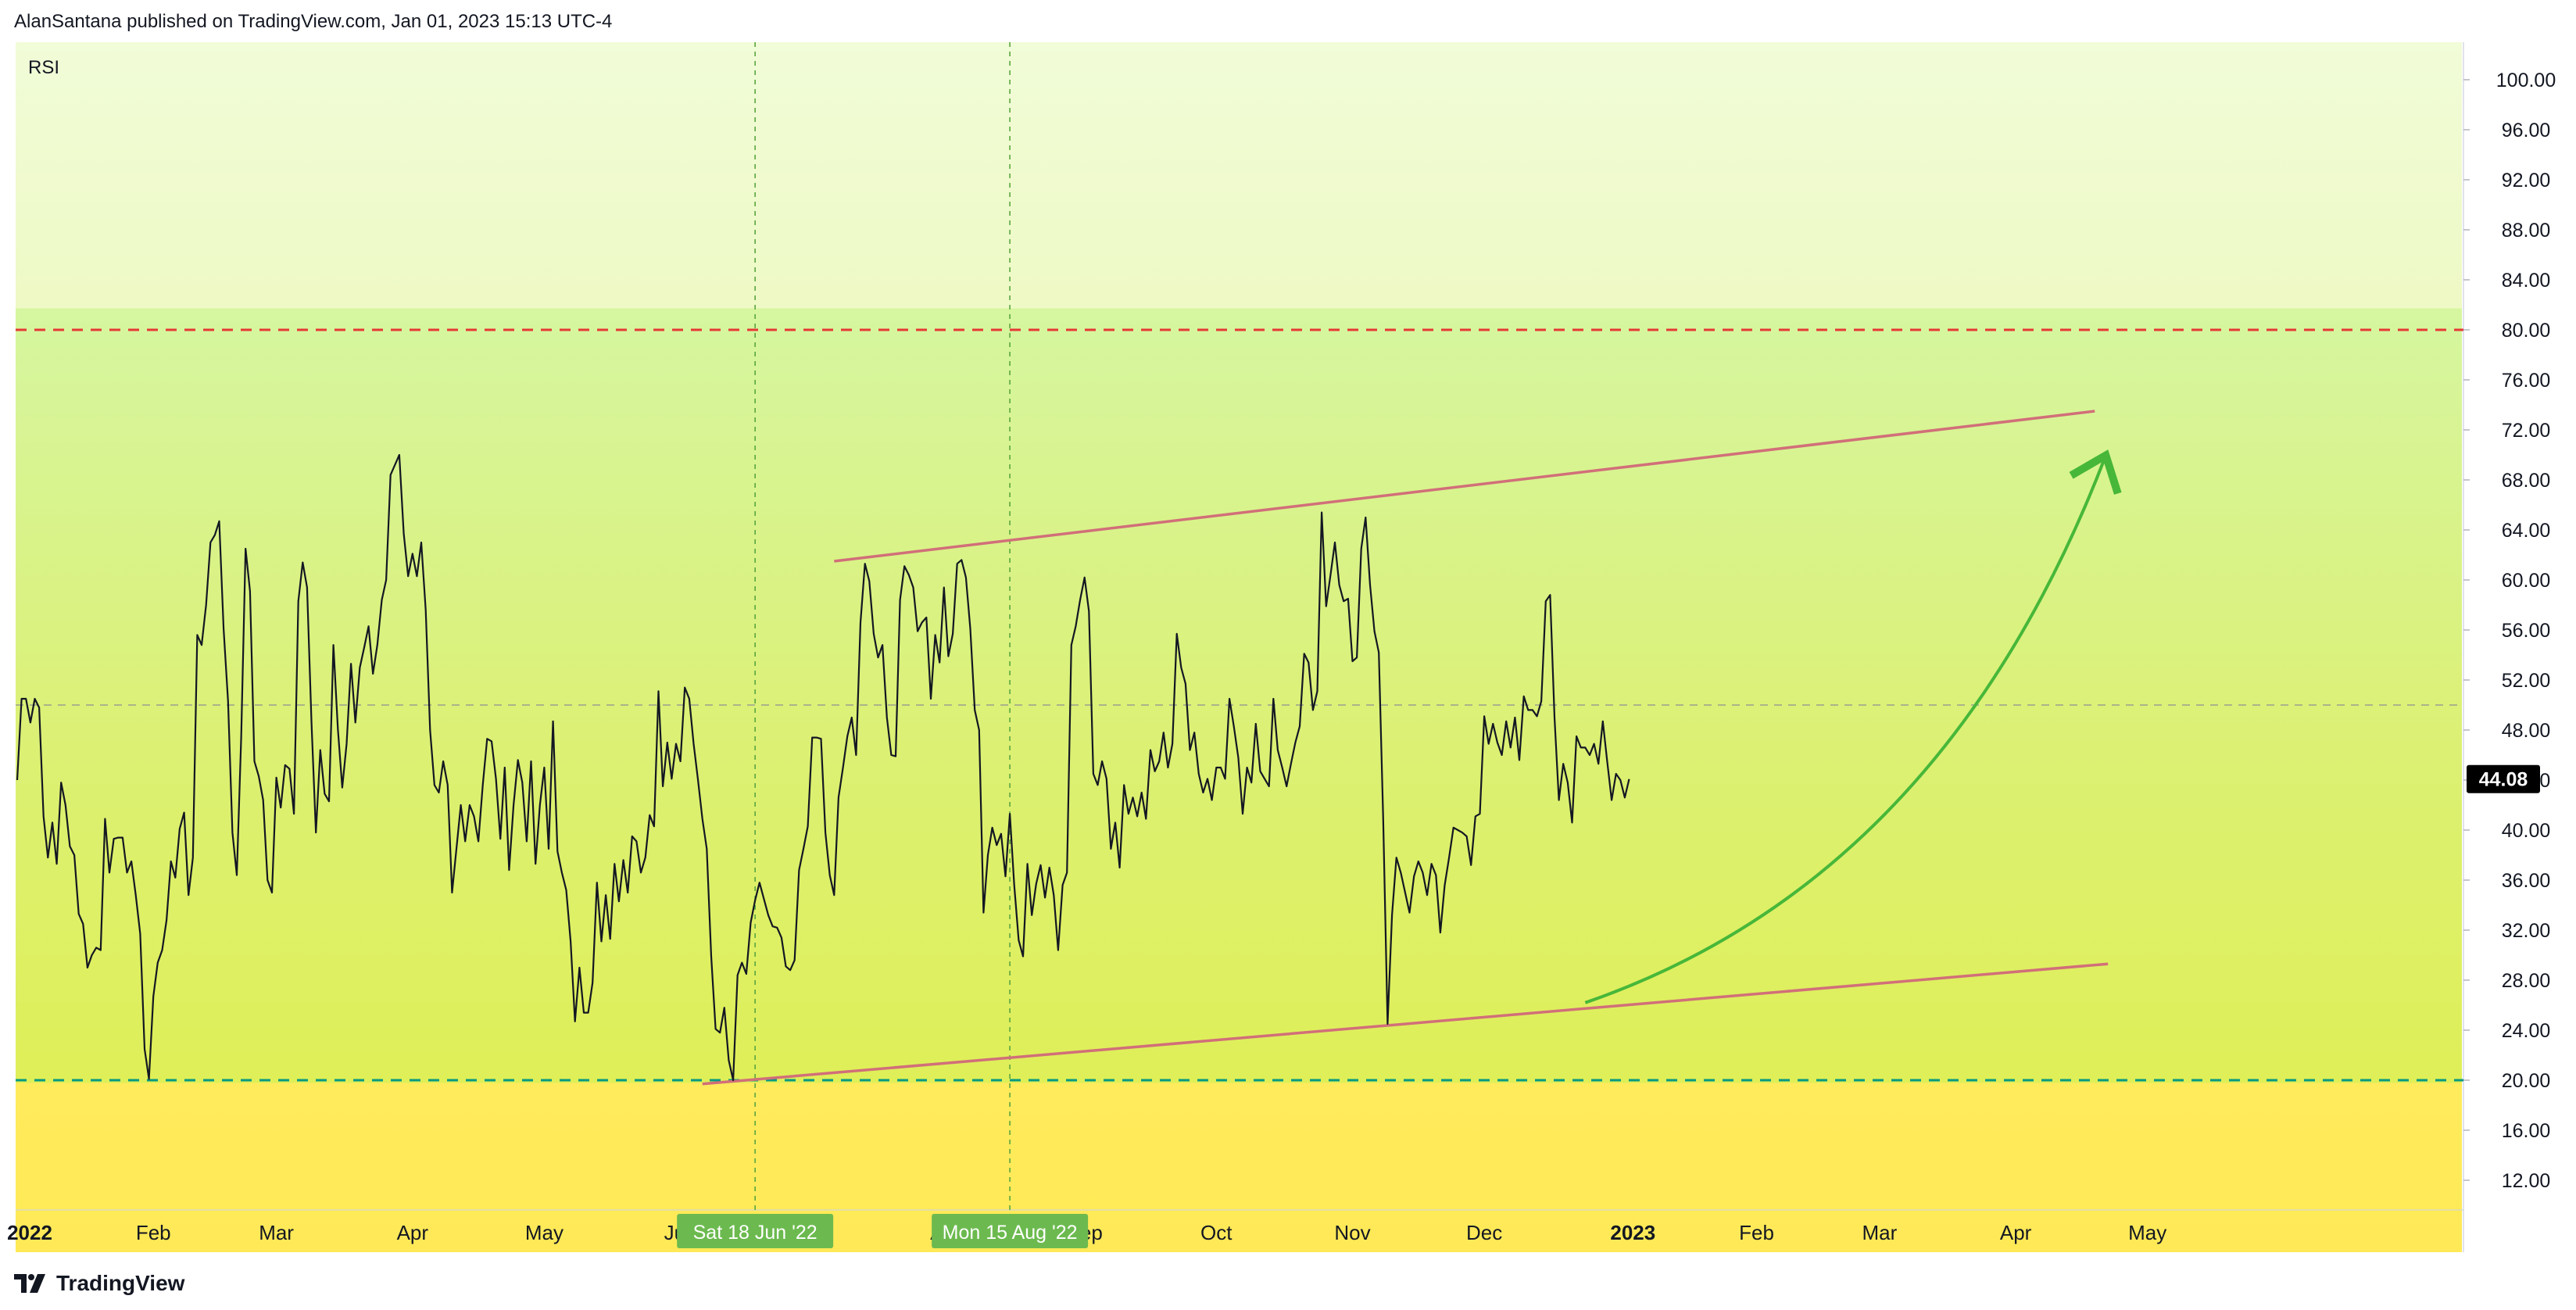 The width and height of the screenshot is (2576, 1310). Describe the element at coordinates (120, 1283) in the screenshot. I see `tradingview-logo-text: TradingView` at that location.